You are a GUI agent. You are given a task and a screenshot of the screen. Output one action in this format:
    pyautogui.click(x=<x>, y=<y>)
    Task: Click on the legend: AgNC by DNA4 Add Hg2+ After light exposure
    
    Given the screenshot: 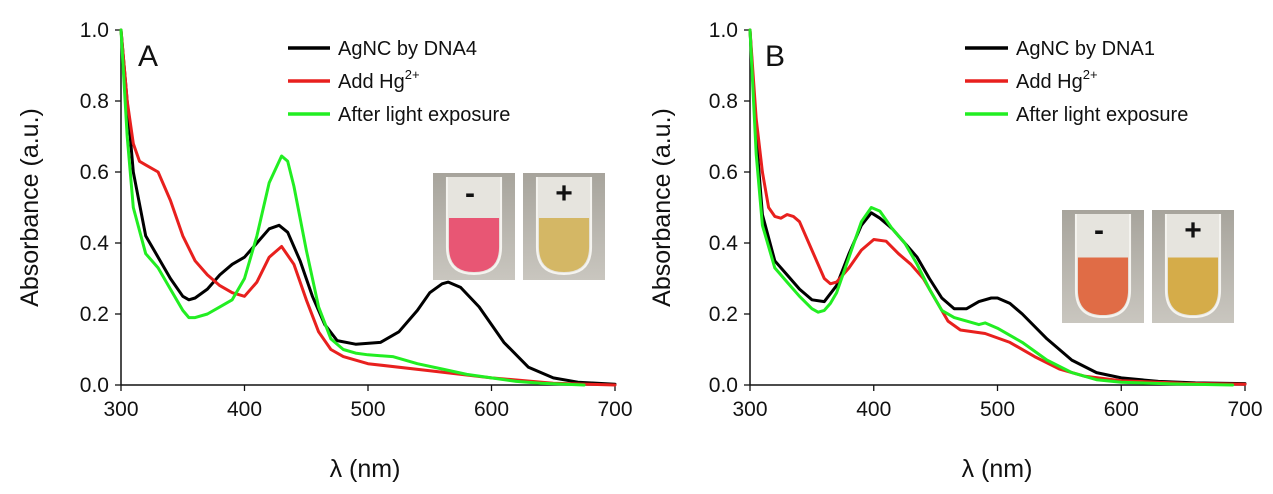 What is the action you would take?
    pyautogui.click(x=399, y=82)
    